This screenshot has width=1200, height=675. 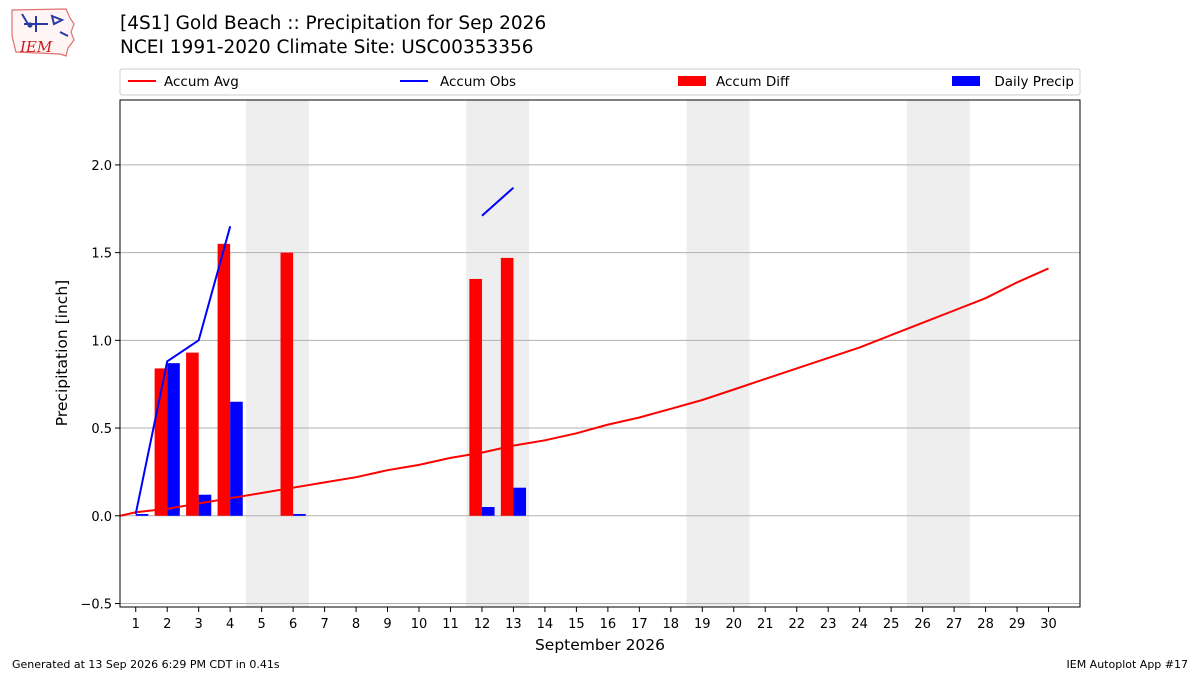 What do you see at coordinates (576, 624) in the screenshot?
I see `x-tick-label: 15` at bounding box center [576, 624].